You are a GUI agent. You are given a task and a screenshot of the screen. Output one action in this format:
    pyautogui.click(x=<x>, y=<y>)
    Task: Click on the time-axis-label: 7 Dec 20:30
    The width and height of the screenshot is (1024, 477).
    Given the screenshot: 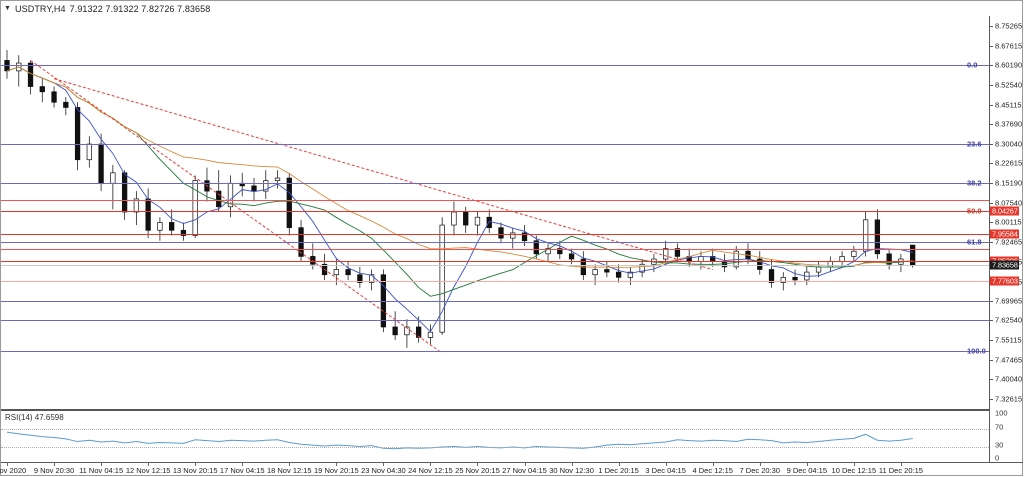 What is the action you would take?
    pyautogui.click(x=759, y=470)
    